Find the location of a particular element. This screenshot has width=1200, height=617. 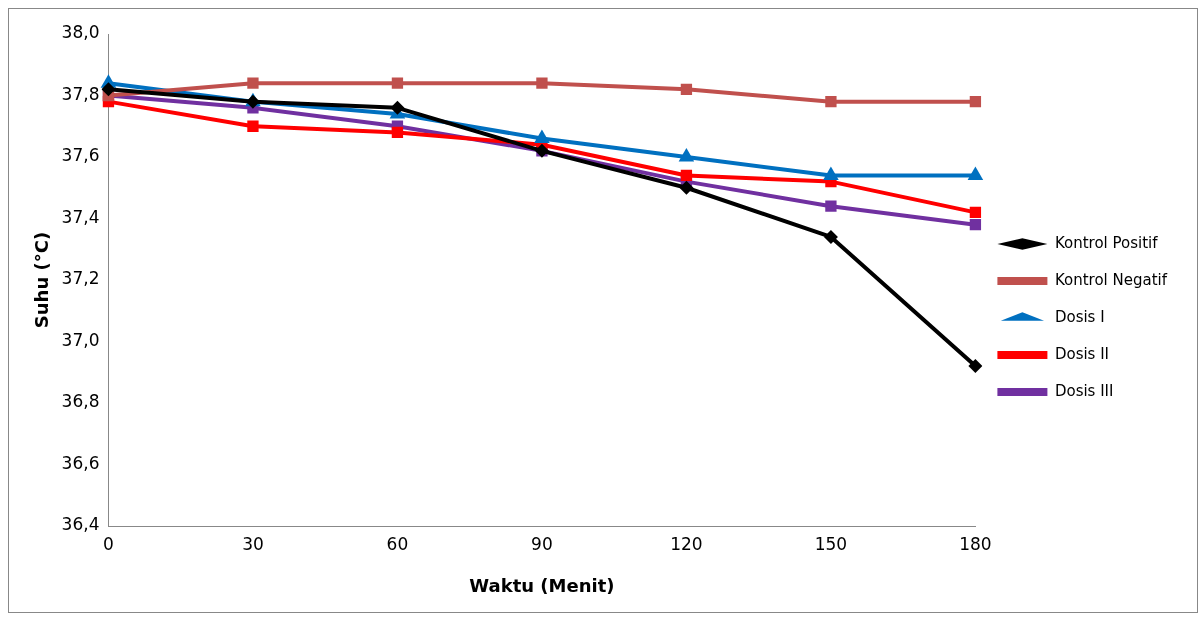

x-tick-label: 180 is located at coordinates (975, 543).